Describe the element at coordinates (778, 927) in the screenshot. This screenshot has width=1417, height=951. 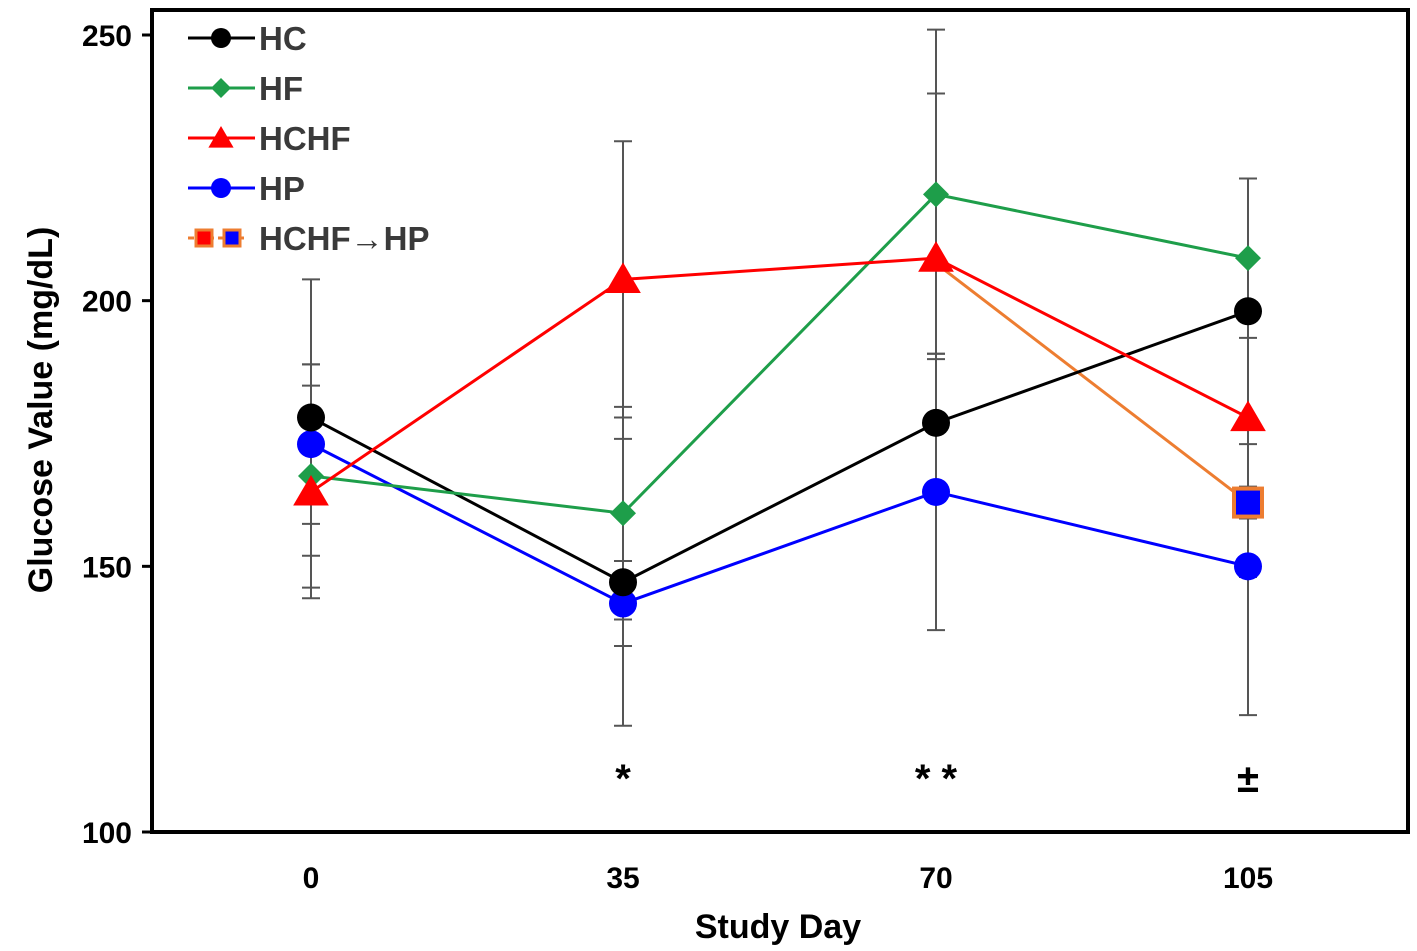
I see `x-axis-title: Study Day` at that location.